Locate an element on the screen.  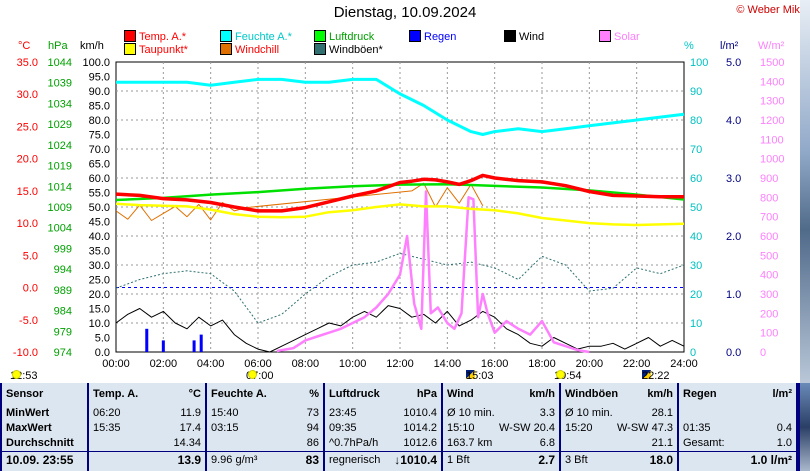
column-header: Feuchte A.% is located at coordinates (265, 394).